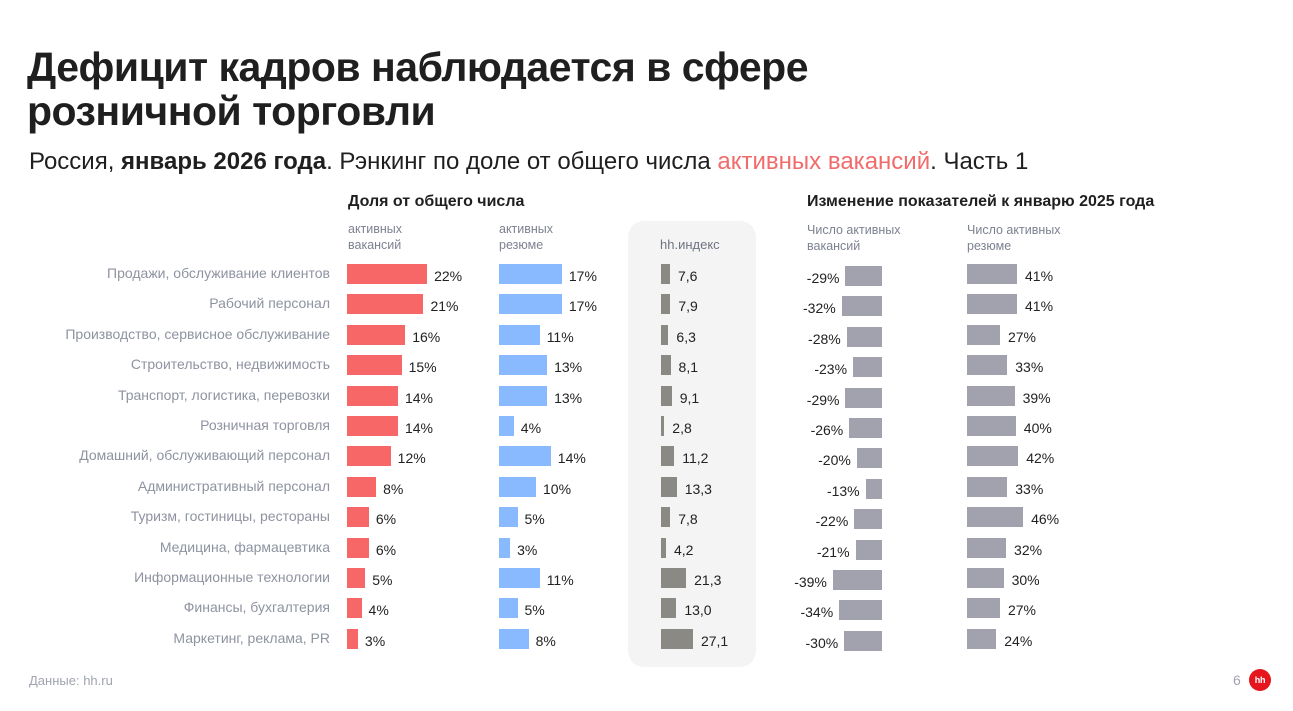  I want to click on col-head-line: активных, so click(375, 229).